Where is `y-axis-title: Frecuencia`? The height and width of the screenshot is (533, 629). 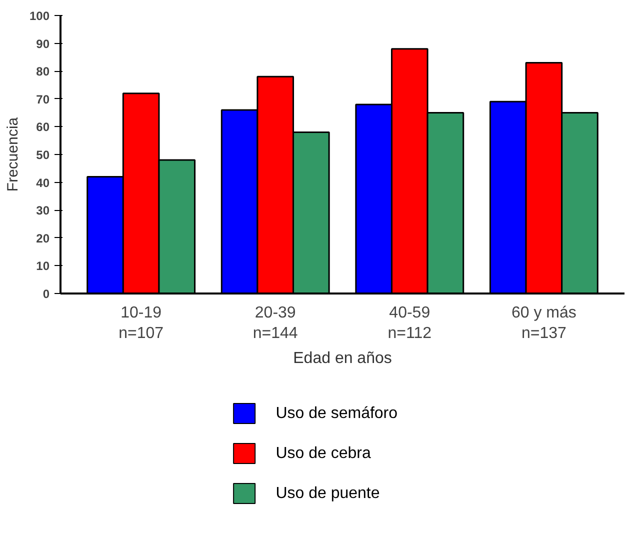
y-axis-title: Frecuencia is located at coordinates (13, 154).